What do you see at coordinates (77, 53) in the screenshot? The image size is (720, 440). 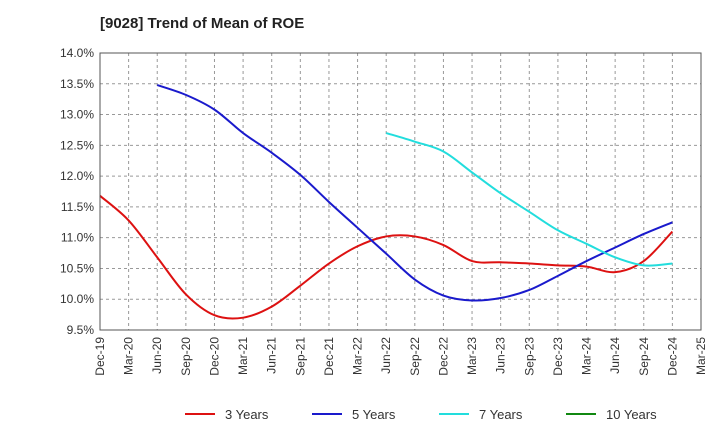 I see `y-tick-label: 14.0%` at bounding box center [77, 53].